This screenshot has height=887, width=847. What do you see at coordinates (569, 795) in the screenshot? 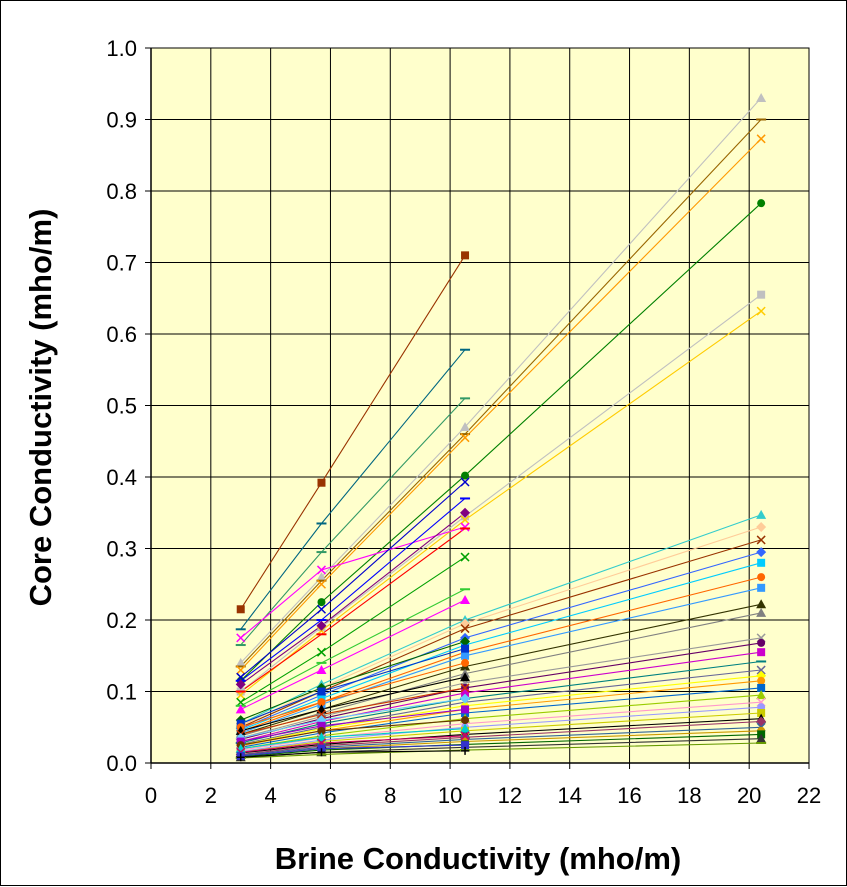
I see `x-tick-label: 14` at bounding box center [569, 795].